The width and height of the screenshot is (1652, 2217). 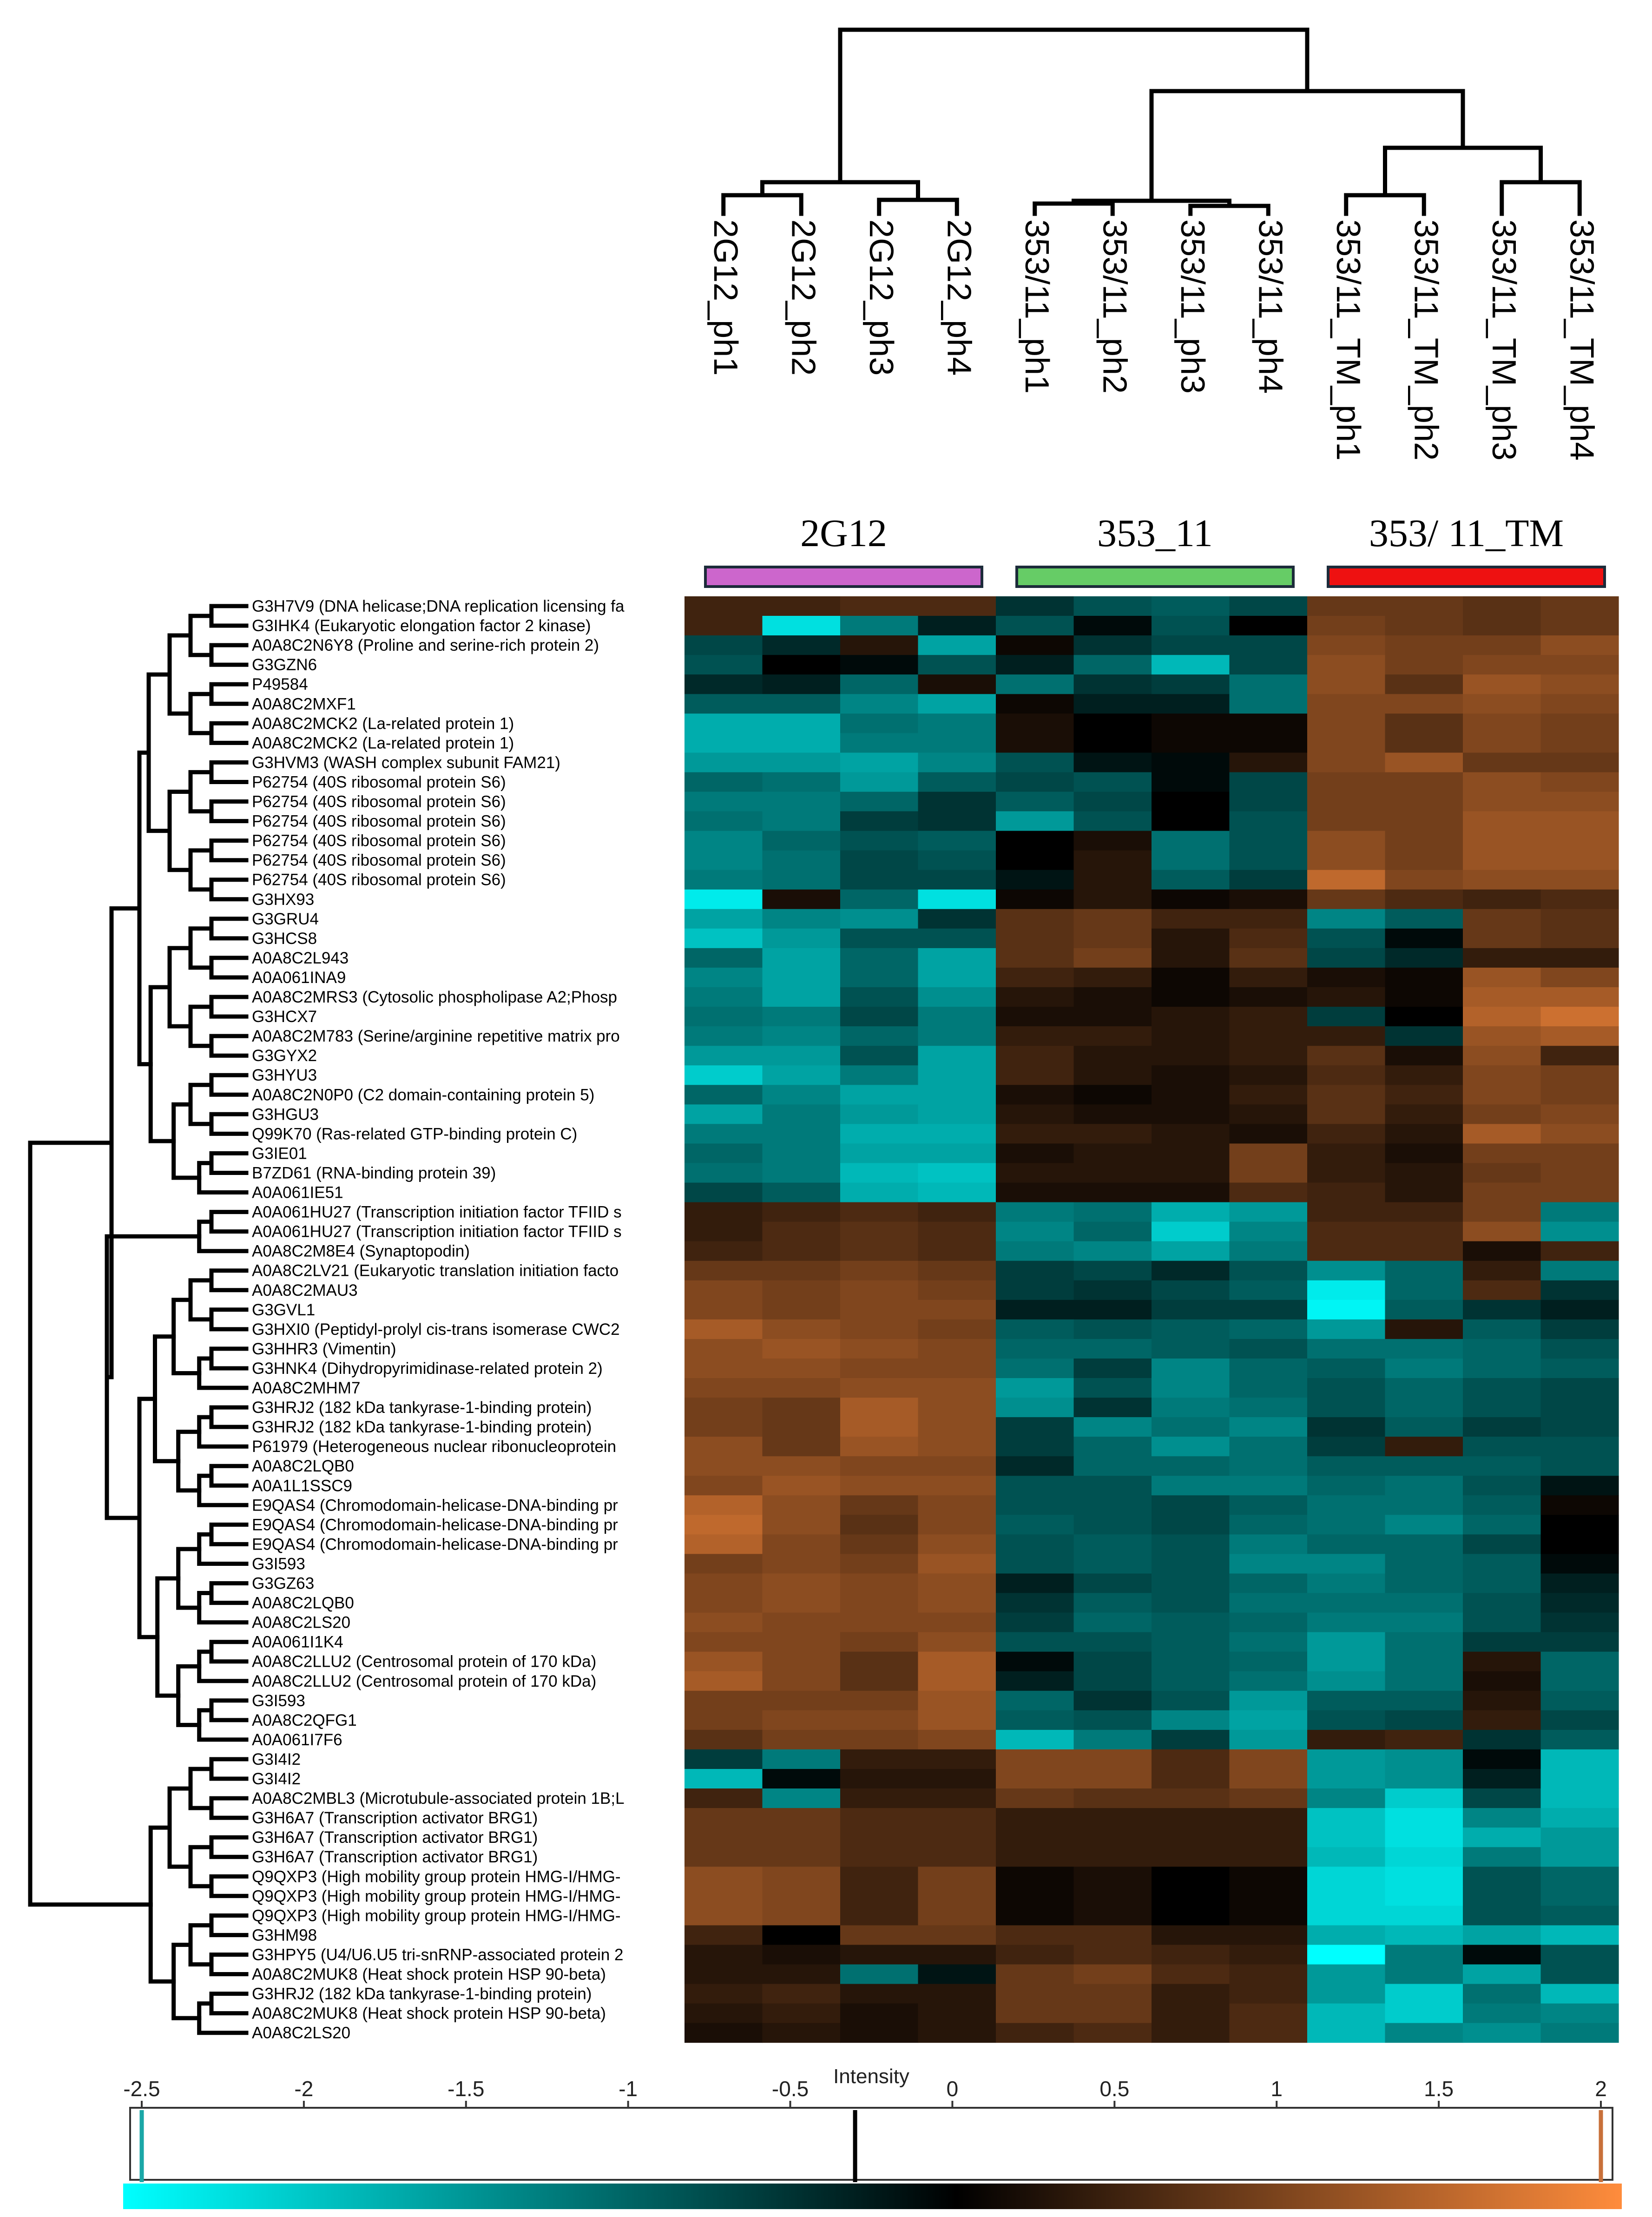 I want to click on group-bar, so click(x=1155, y=577).